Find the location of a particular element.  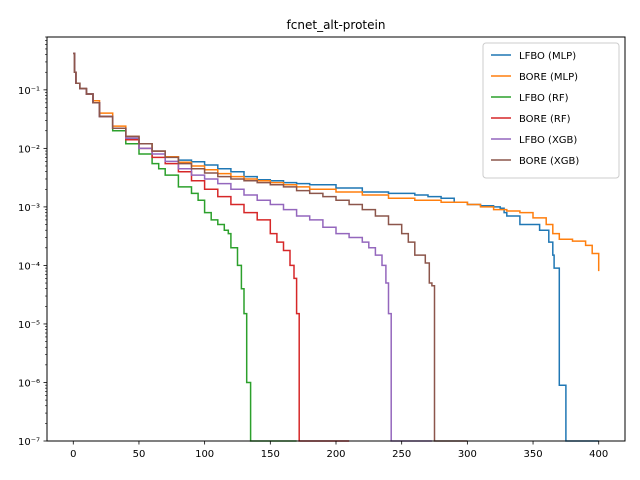

x-axis: 0 50 100 150 200 250 300 350 400 is located at coordinates (339, 450).